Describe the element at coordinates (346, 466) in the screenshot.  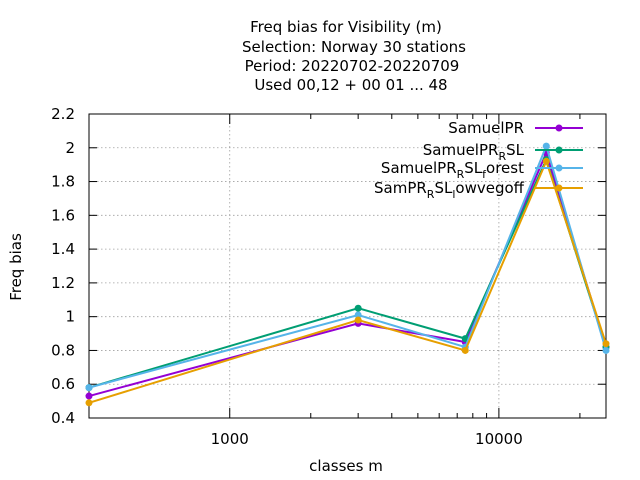
I see `x-axis-label: classes m` at that location.